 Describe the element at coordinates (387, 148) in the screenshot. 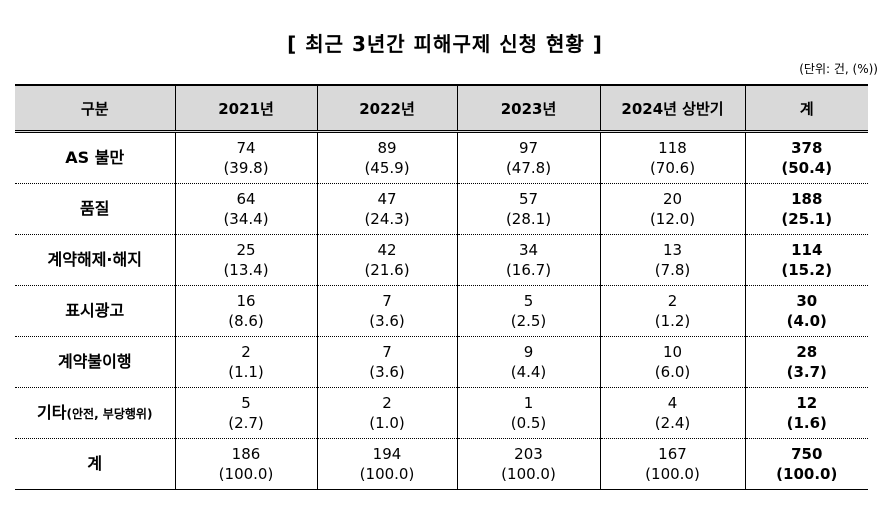

I see `cell-count: 89` at that location.